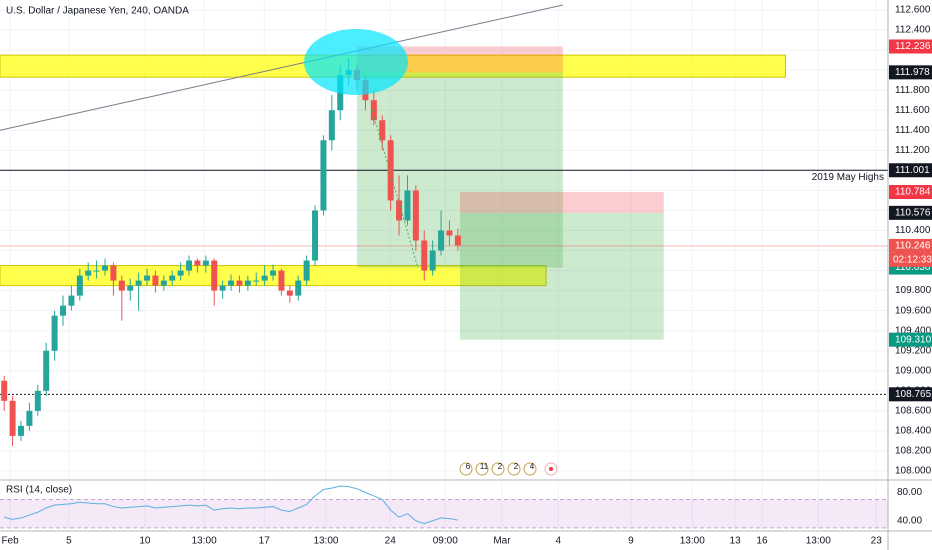 Image resolution: width=932 pixels, height=550 pixels. What do you see at coordinates (516, 466) in the screenshot?
I see `event-count: 2` at bounding box center [516, 466].